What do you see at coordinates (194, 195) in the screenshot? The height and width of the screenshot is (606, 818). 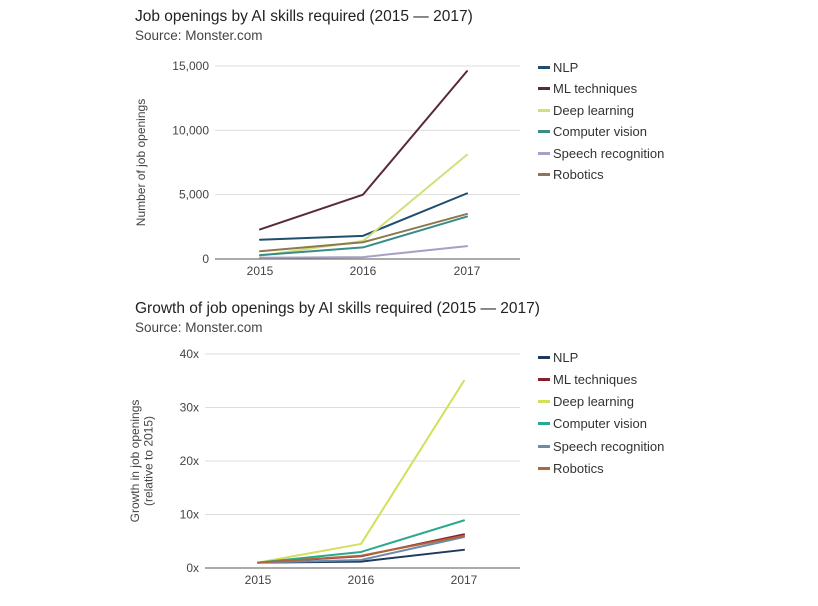 I see `y-tick-label: 5,000` at bounding box center [194, 195].